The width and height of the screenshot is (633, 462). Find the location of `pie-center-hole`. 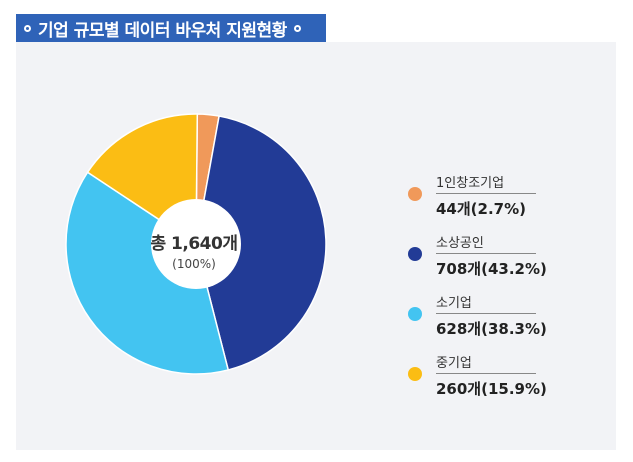

pie-center-hole is located at coordinates (196, 244).